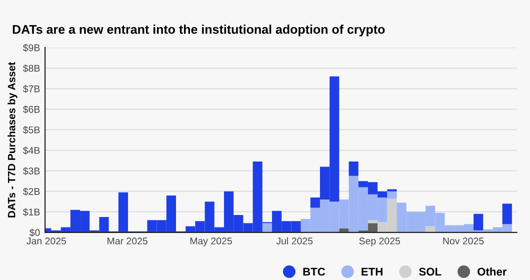  I want to click on y-tick-label: $9B, so click(31, 48).